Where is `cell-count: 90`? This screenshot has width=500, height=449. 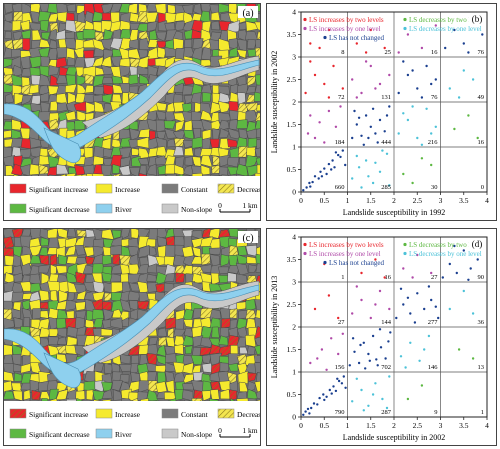
cell-count: 90 is located at coordinates (481, 277).